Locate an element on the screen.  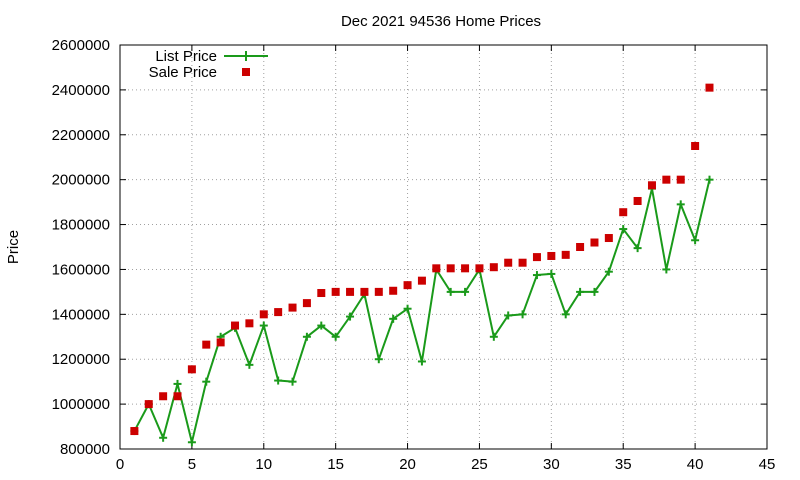
chart-title: Dec 2021 94536 Home Prices is located at coordinates (441, 21).